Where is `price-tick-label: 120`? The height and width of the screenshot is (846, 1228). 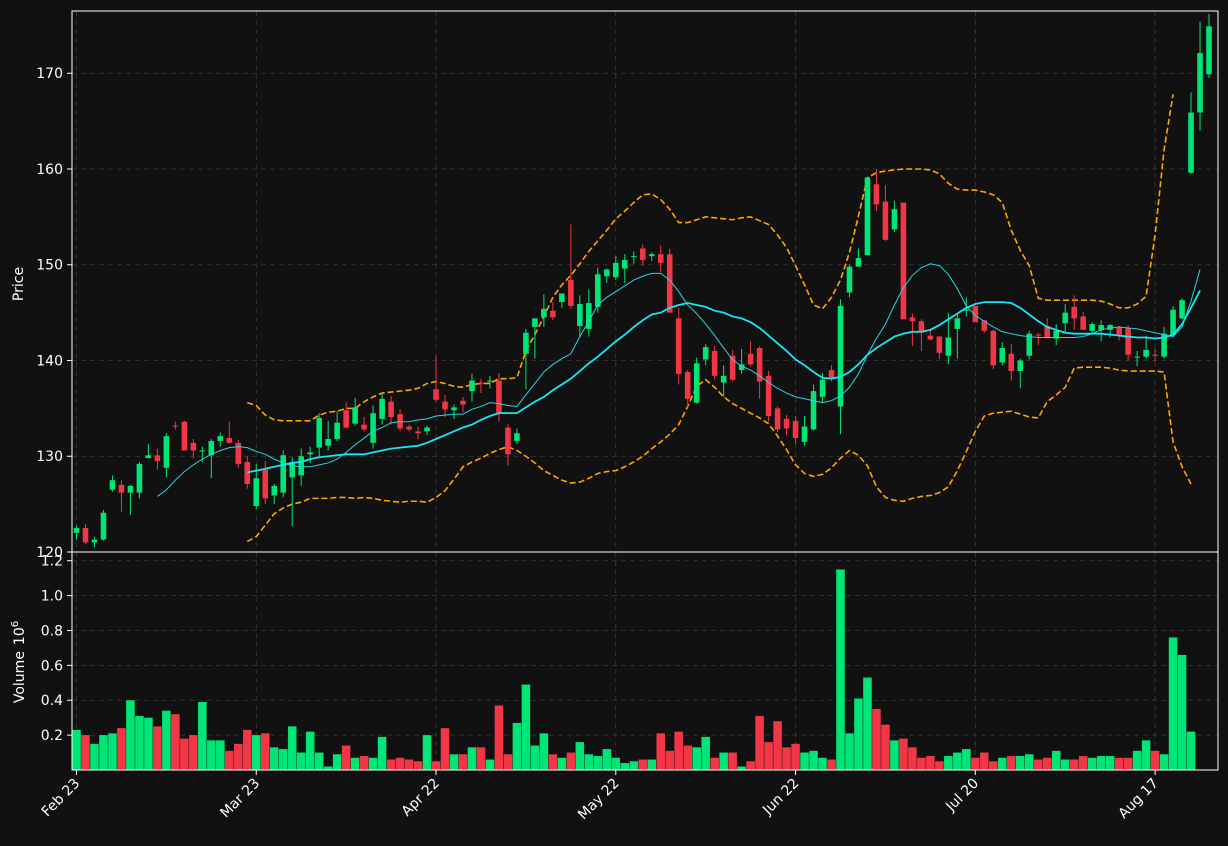 price-tick-label: 120 is located at coordinates (49, 553).